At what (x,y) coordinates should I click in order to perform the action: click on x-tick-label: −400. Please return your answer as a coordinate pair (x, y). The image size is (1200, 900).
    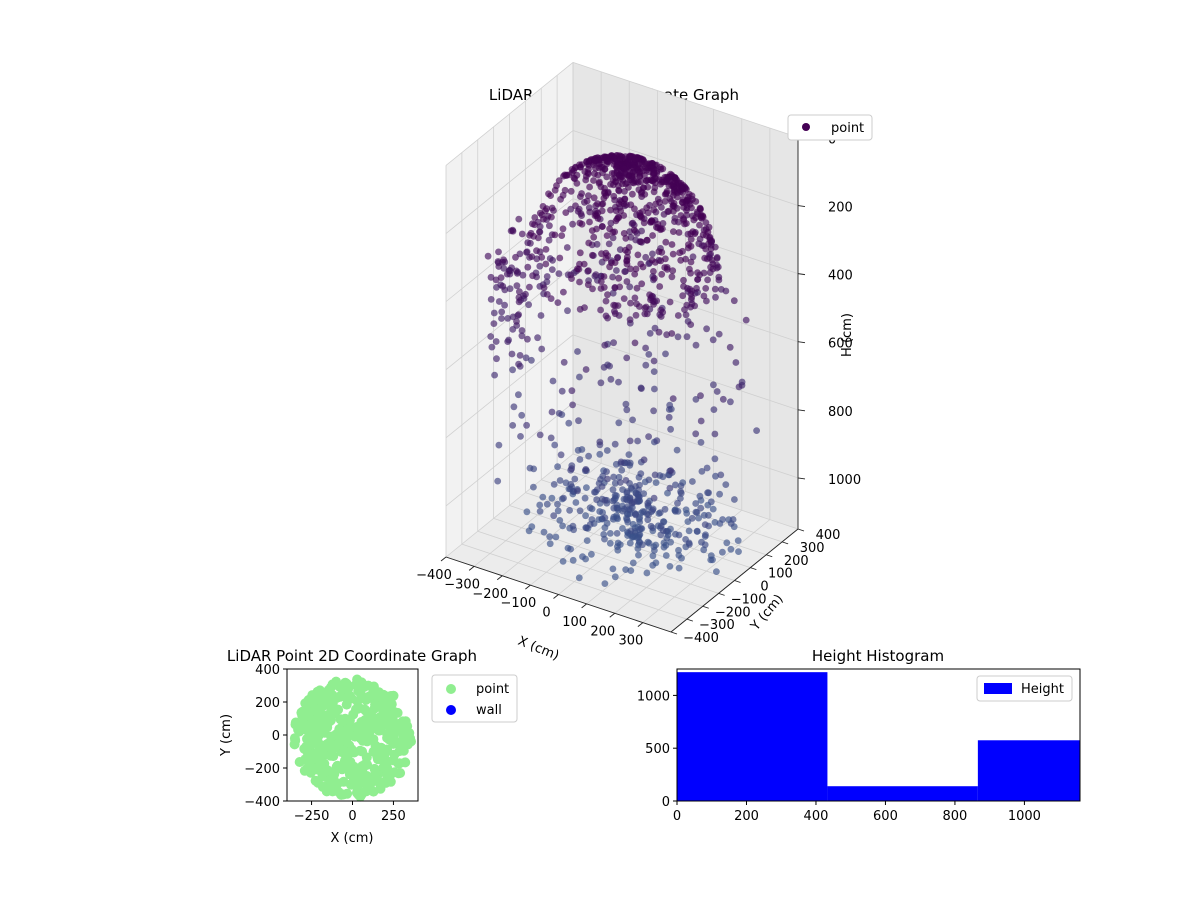
    Looking at the image, I should click on (434, 575).